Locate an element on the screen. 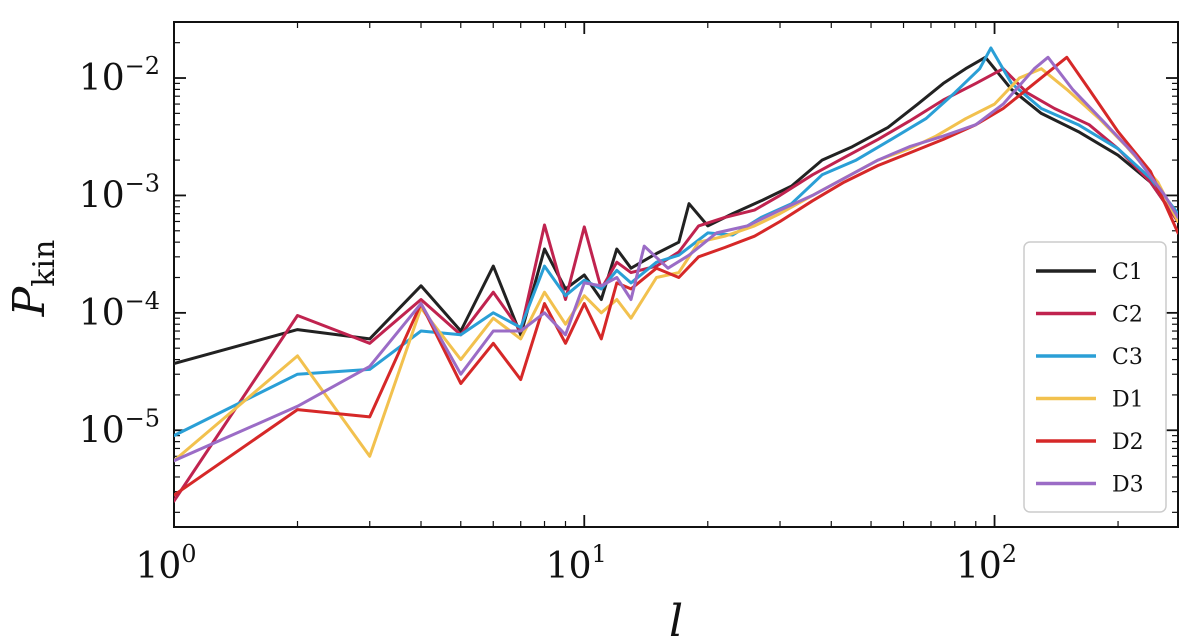  x-tick-label: 10¹ is located at coordinates (576, 563).